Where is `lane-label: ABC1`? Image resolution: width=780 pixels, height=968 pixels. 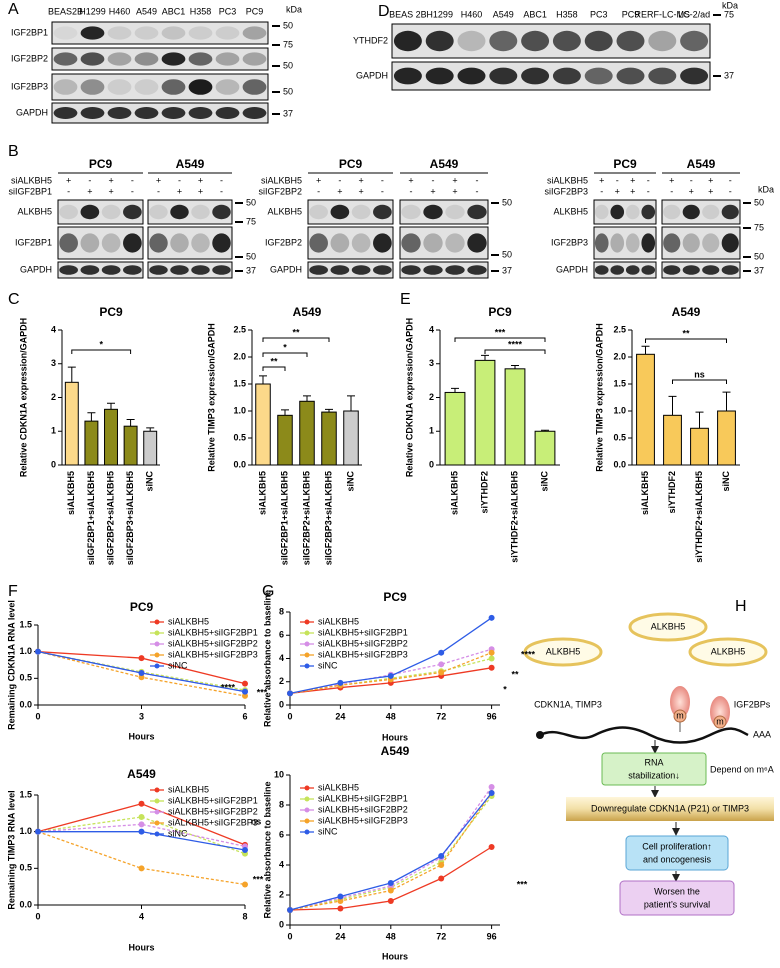 lane-label: ABC1 is located at coordinates (535, 14).